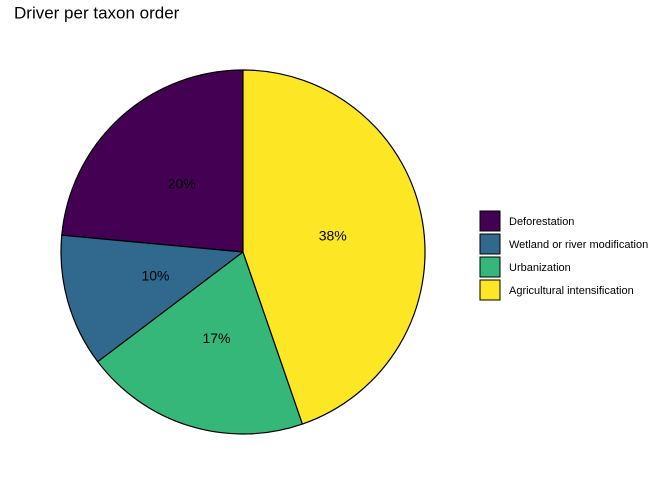  Describe the element at coordinates (155, 276) in the screenshot. I see `value-label: 10%` at that location.